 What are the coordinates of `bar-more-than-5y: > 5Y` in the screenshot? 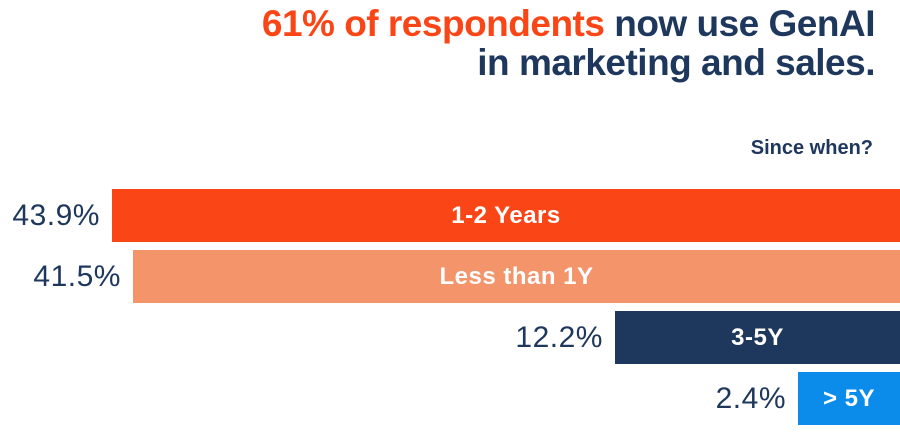 It's located at (849, 398).